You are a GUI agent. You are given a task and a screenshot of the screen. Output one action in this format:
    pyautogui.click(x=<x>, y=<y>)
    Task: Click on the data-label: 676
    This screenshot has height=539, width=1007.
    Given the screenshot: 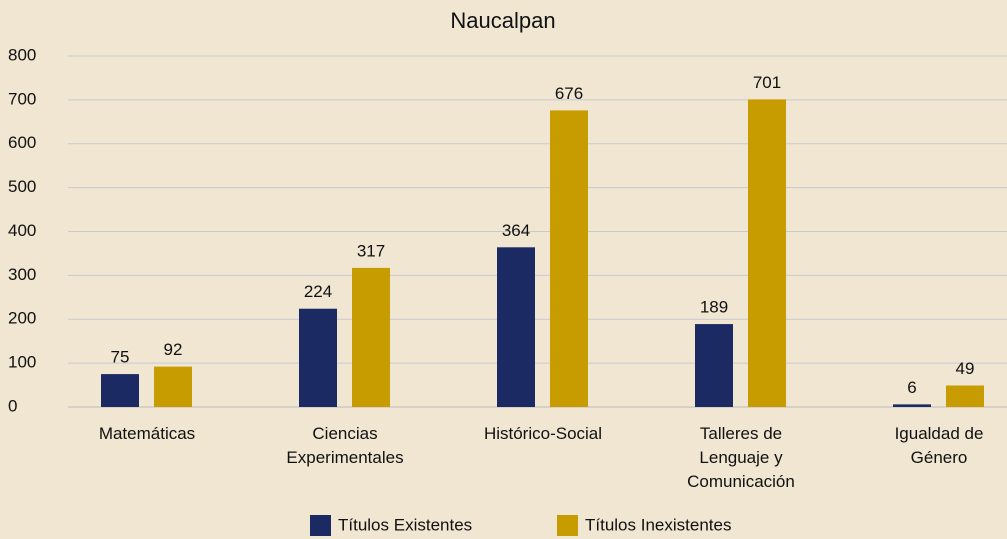 What is the action you would take?
    pyautogui.click(x=569, y=93)
    